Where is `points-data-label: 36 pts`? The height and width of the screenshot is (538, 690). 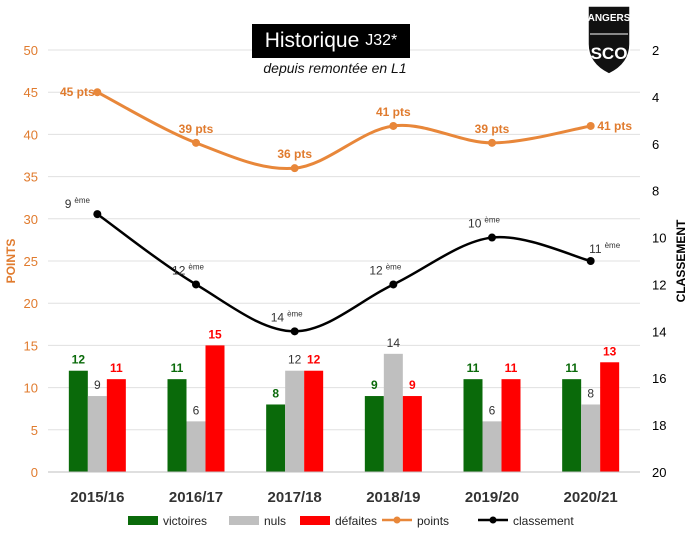
points-data-label: 36 pts is located at coordinates (294, 154).